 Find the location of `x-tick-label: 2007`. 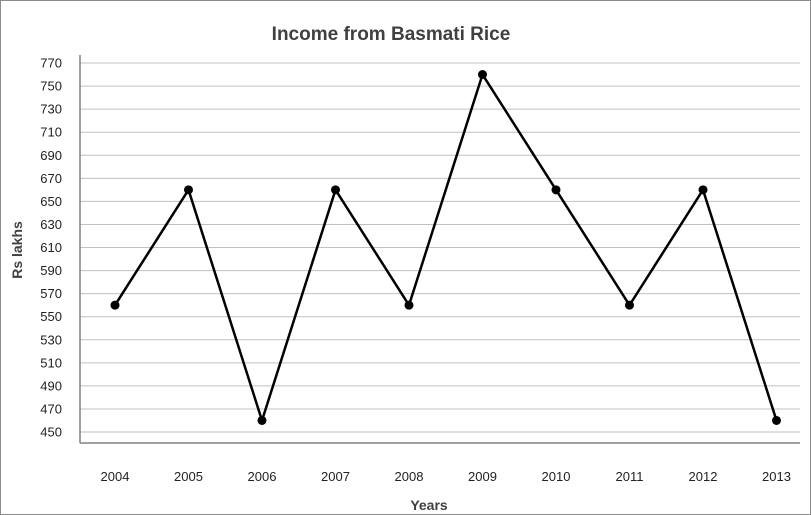

x-tick-label: 2007 is located at coordinates (335, 476).